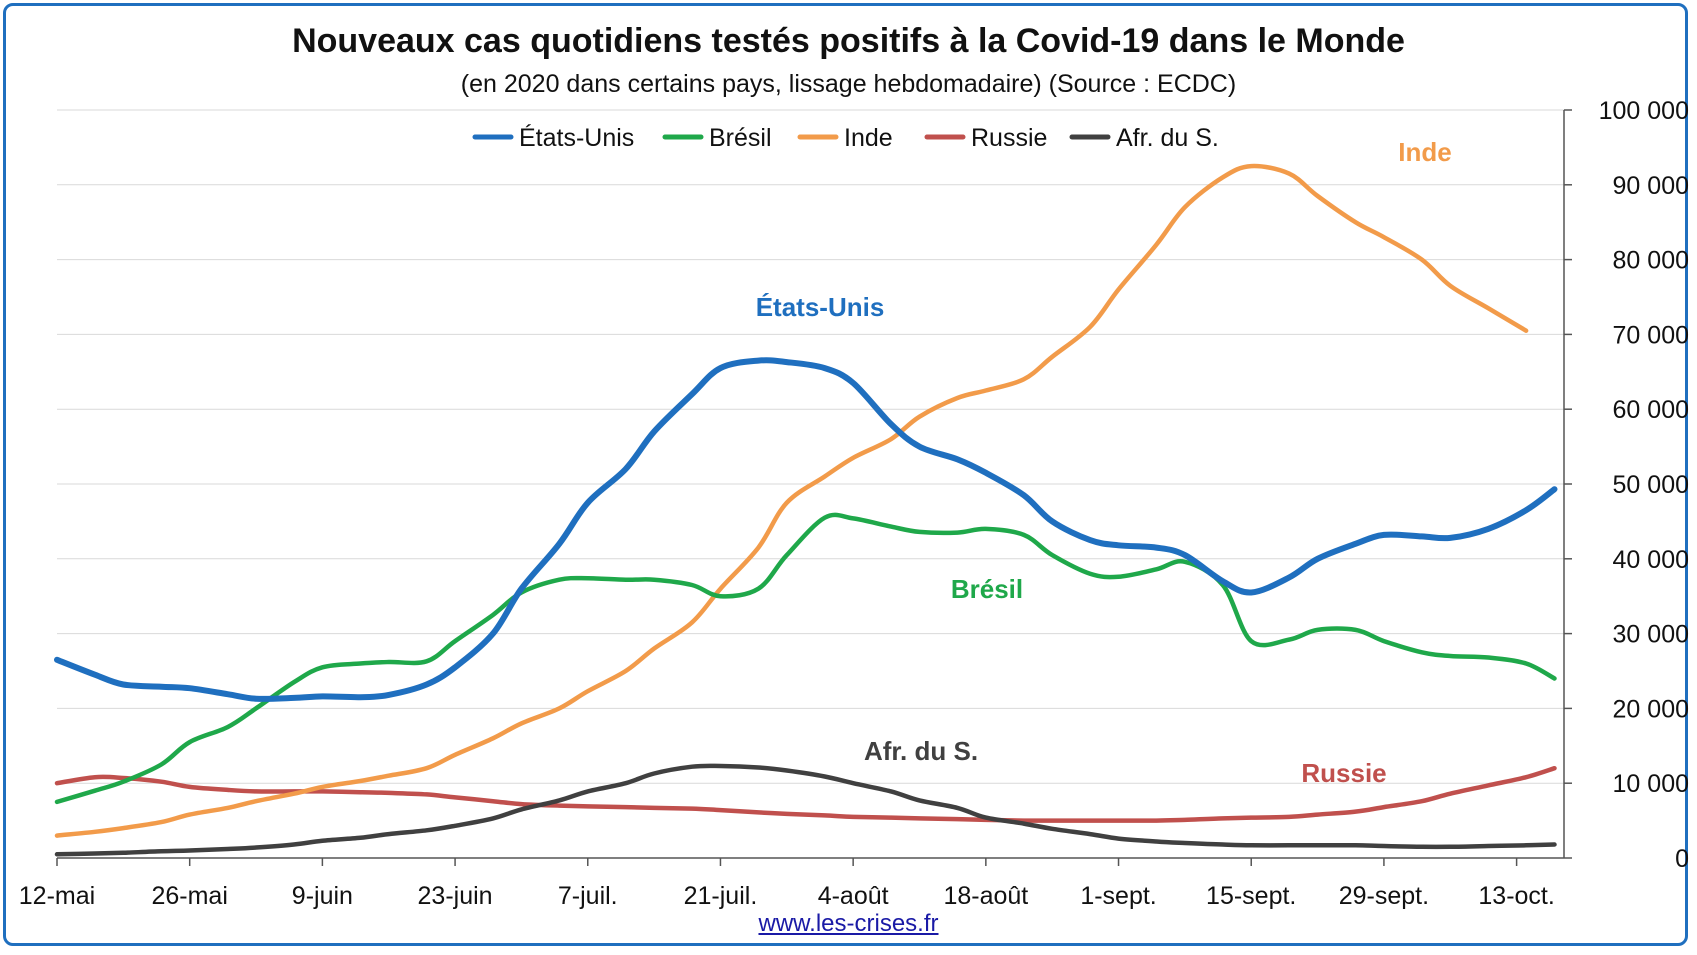 This screenshot has width=1697, height=955. Describe the element at coordinates (1651, 635) in the screenshot. I see `y-tick-label: 30 000` at that location.